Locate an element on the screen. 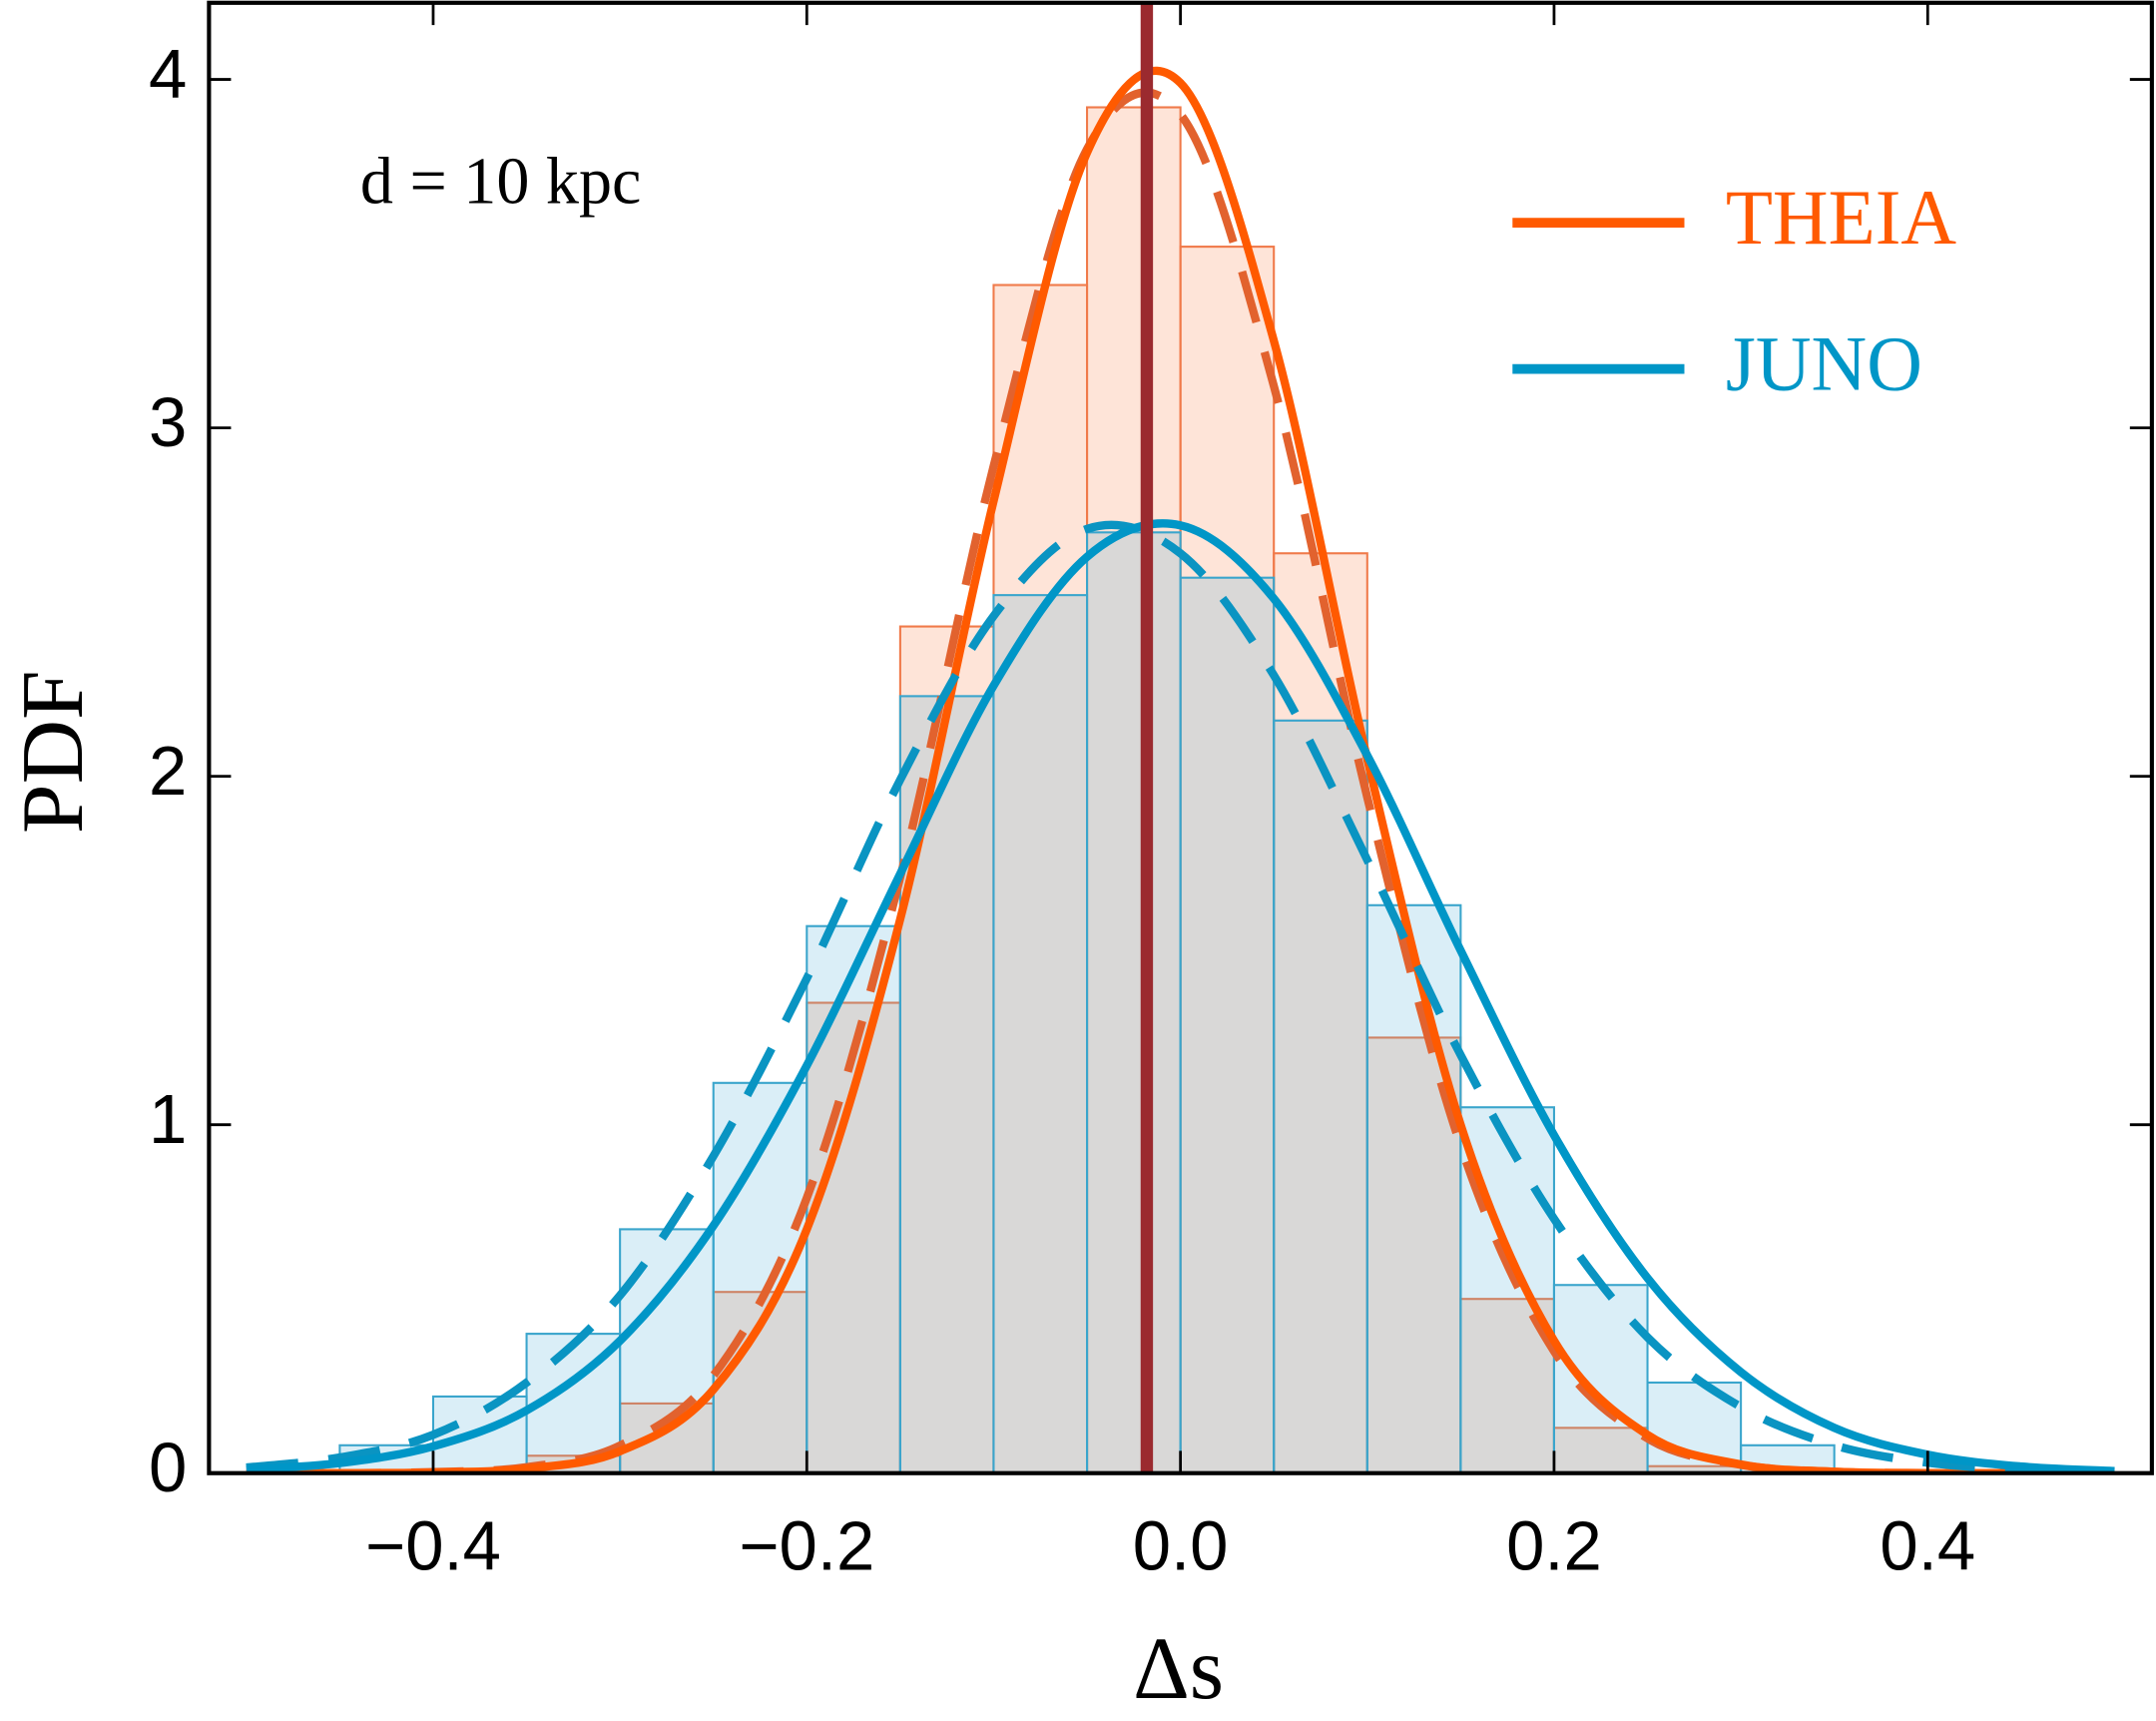 This screenshot has width=2156, height=1721. y-tick-label: 3 is located at coordinates (168, 422).